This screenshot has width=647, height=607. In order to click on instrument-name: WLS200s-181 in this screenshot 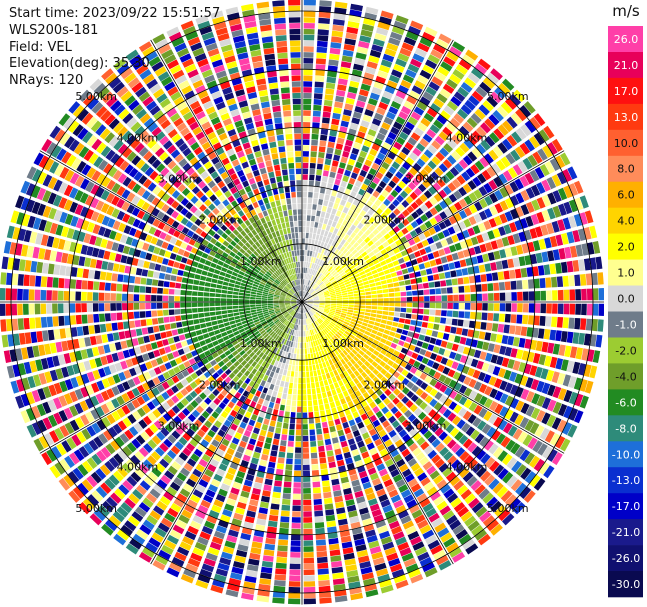, I will do `click(54, 30)`.